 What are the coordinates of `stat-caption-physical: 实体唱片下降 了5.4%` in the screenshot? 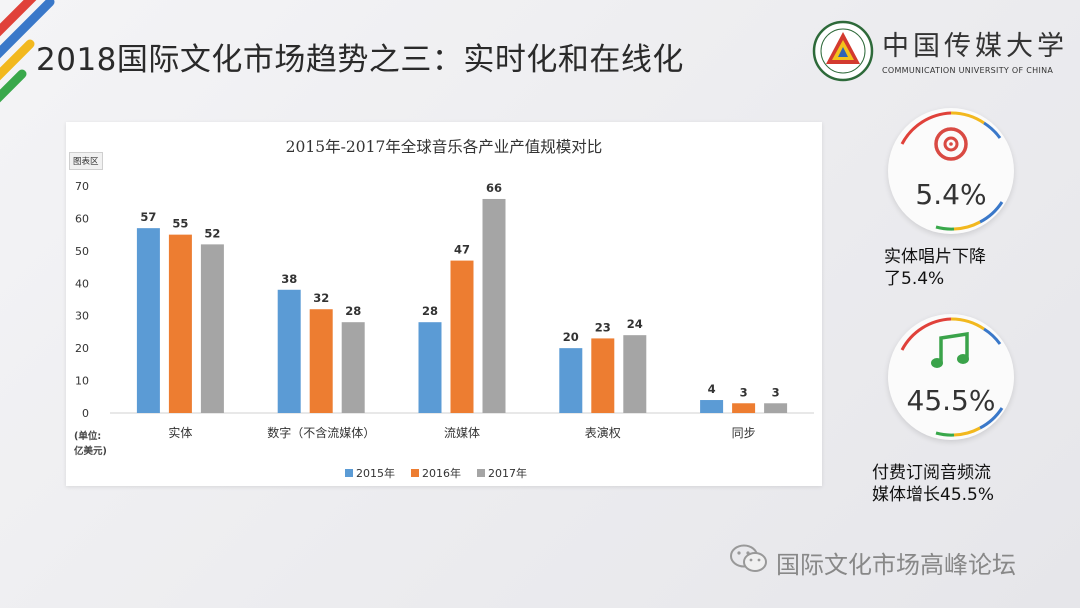 It's located at (935, 268).